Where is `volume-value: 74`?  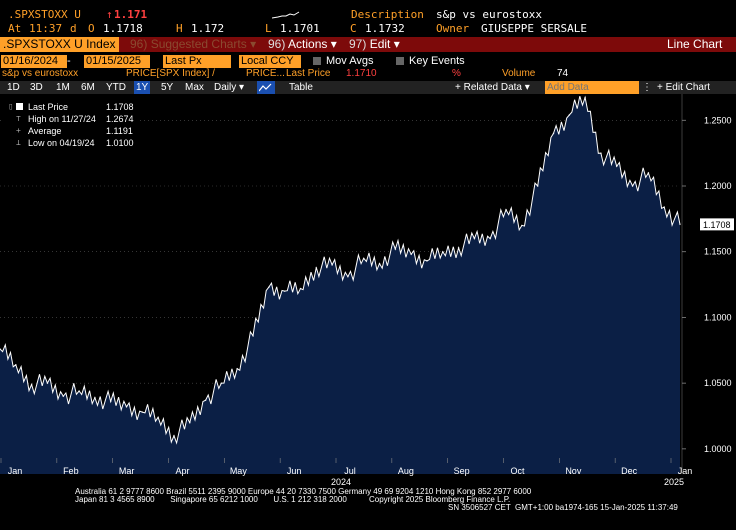 volume-value: 74 is located at coordinates (563, 73).